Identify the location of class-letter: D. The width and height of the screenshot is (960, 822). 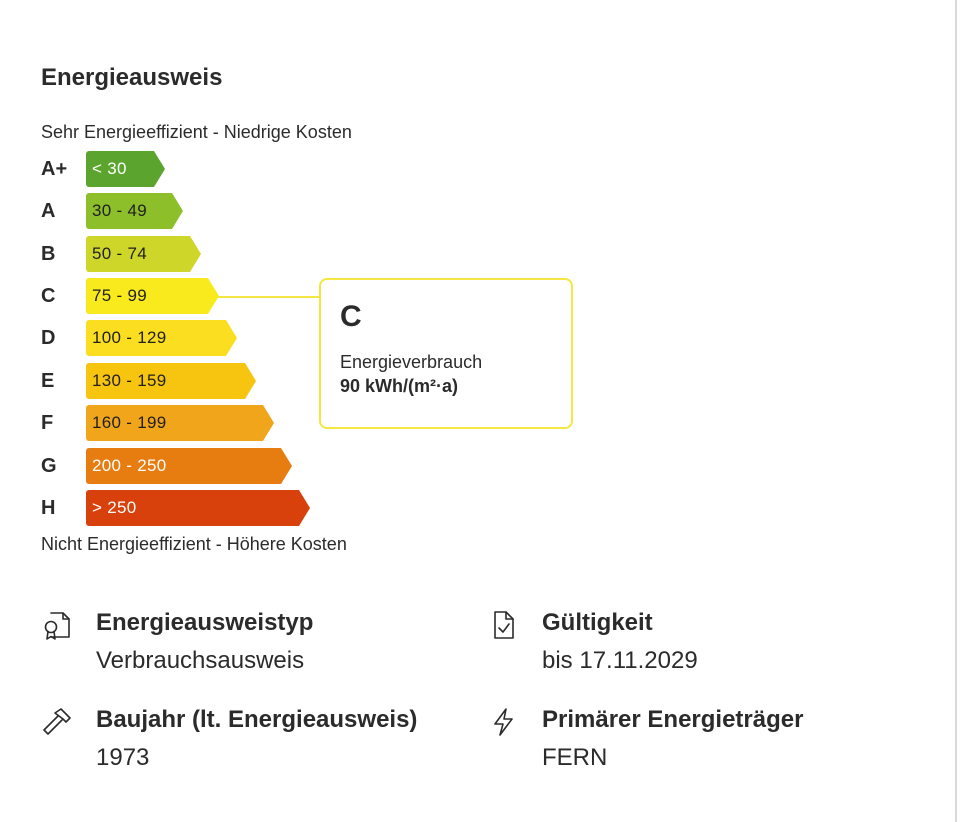
(48, 338).